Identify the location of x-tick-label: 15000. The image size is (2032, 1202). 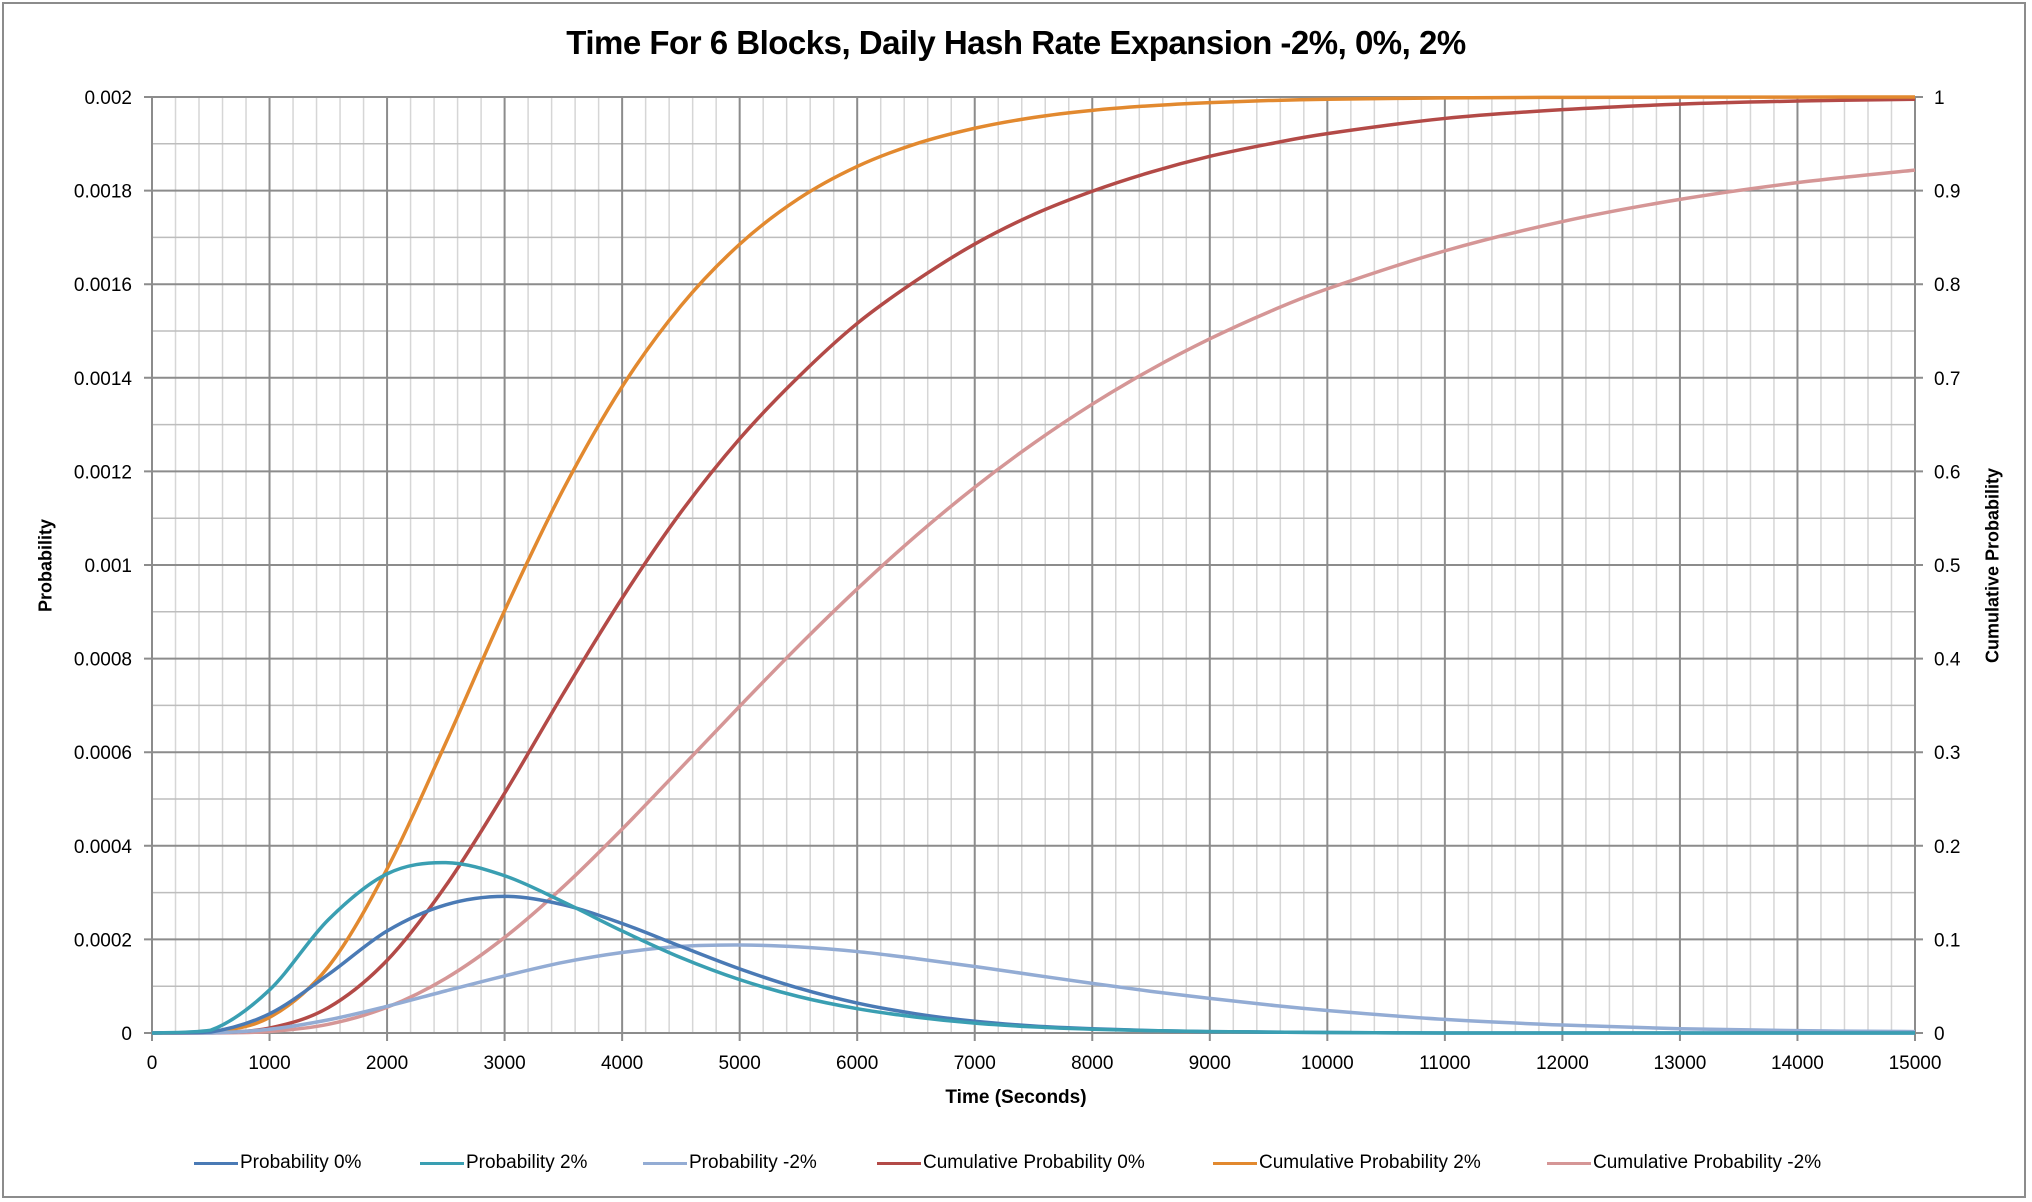
(1915, 1063).